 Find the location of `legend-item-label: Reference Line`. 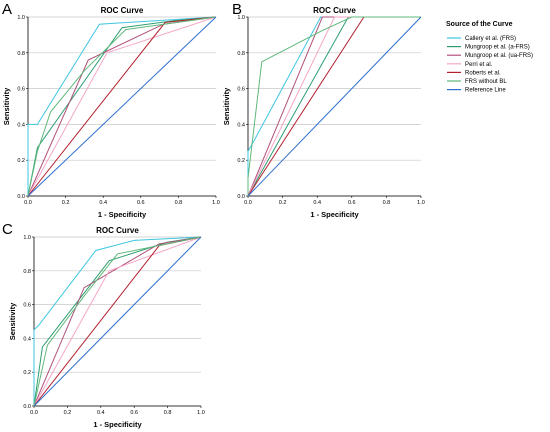

legend-item-label: Reference Line is located at coordinates (485, 91).